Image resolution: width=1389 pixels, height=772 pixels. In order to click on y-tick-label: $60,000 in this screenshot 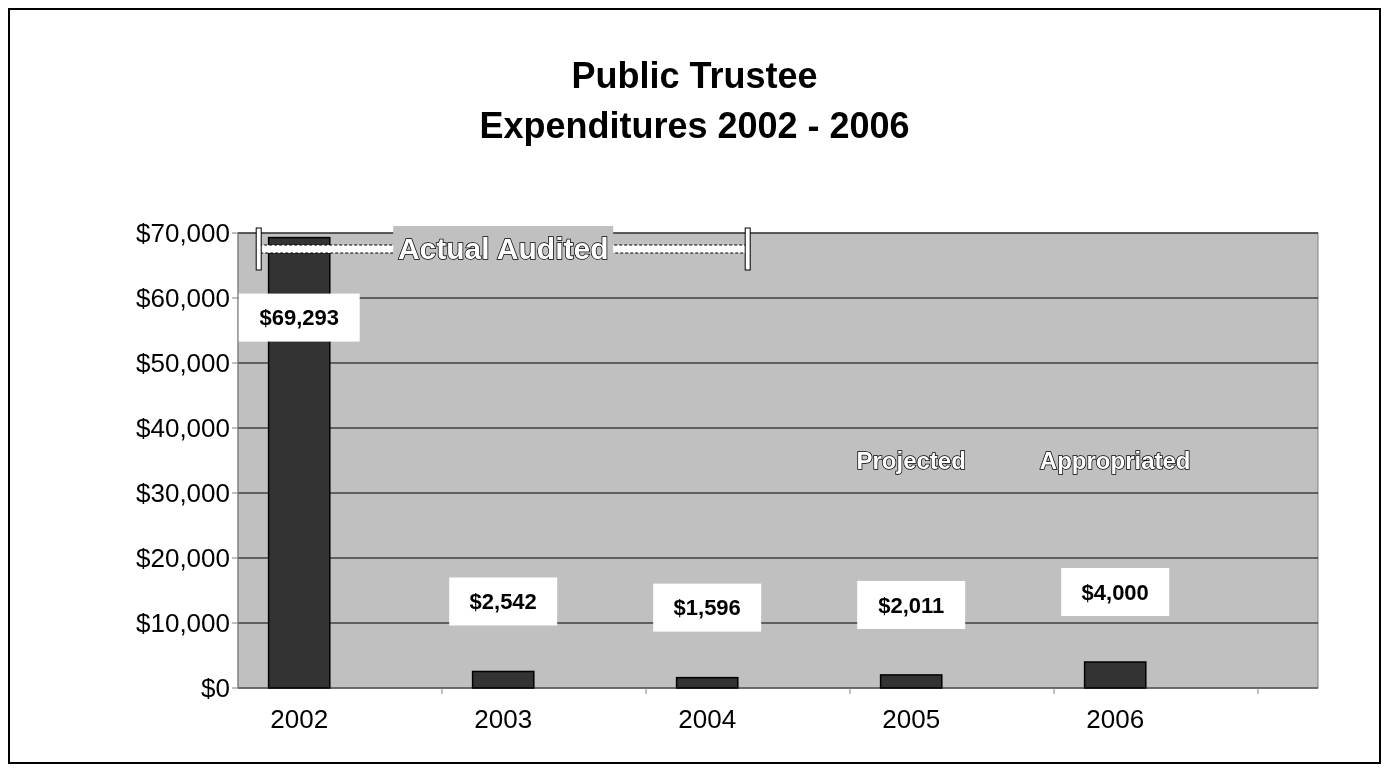, I will do `click(183, 298)`.